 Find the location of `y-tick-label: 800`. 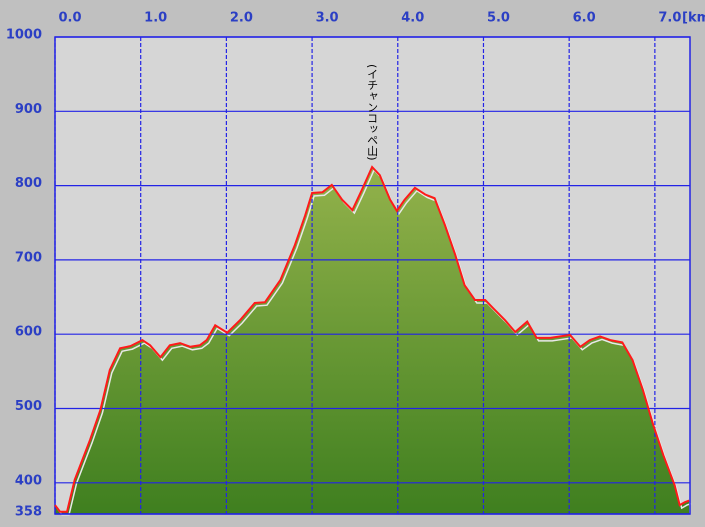

y-tick-label: 800 is located at coordinates (28, 183).